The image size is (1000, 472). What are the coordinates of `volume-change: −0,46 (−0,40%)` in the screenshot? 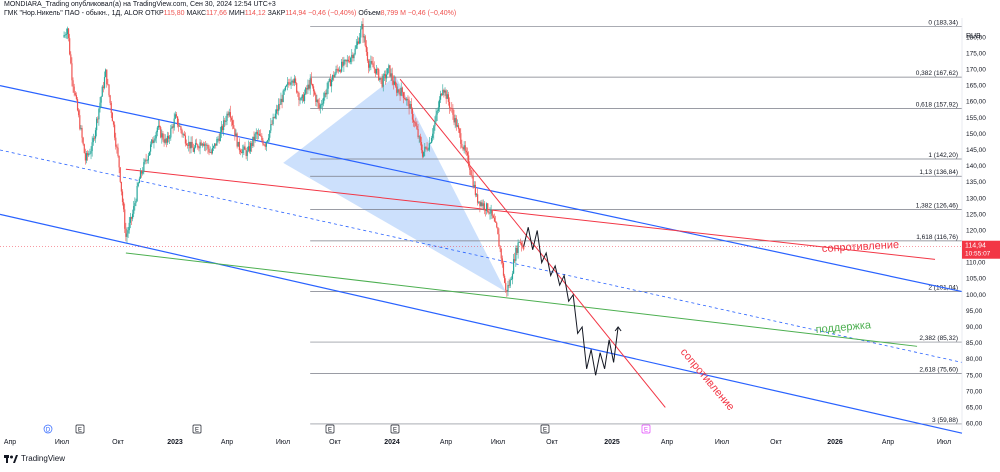 It's located at (432, 13).